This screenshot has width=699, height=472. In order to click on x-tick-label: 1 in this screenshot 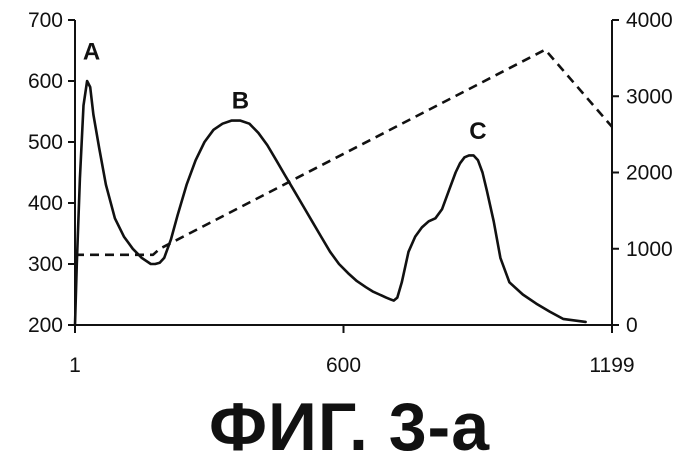, I will do `click(75, 365)`.